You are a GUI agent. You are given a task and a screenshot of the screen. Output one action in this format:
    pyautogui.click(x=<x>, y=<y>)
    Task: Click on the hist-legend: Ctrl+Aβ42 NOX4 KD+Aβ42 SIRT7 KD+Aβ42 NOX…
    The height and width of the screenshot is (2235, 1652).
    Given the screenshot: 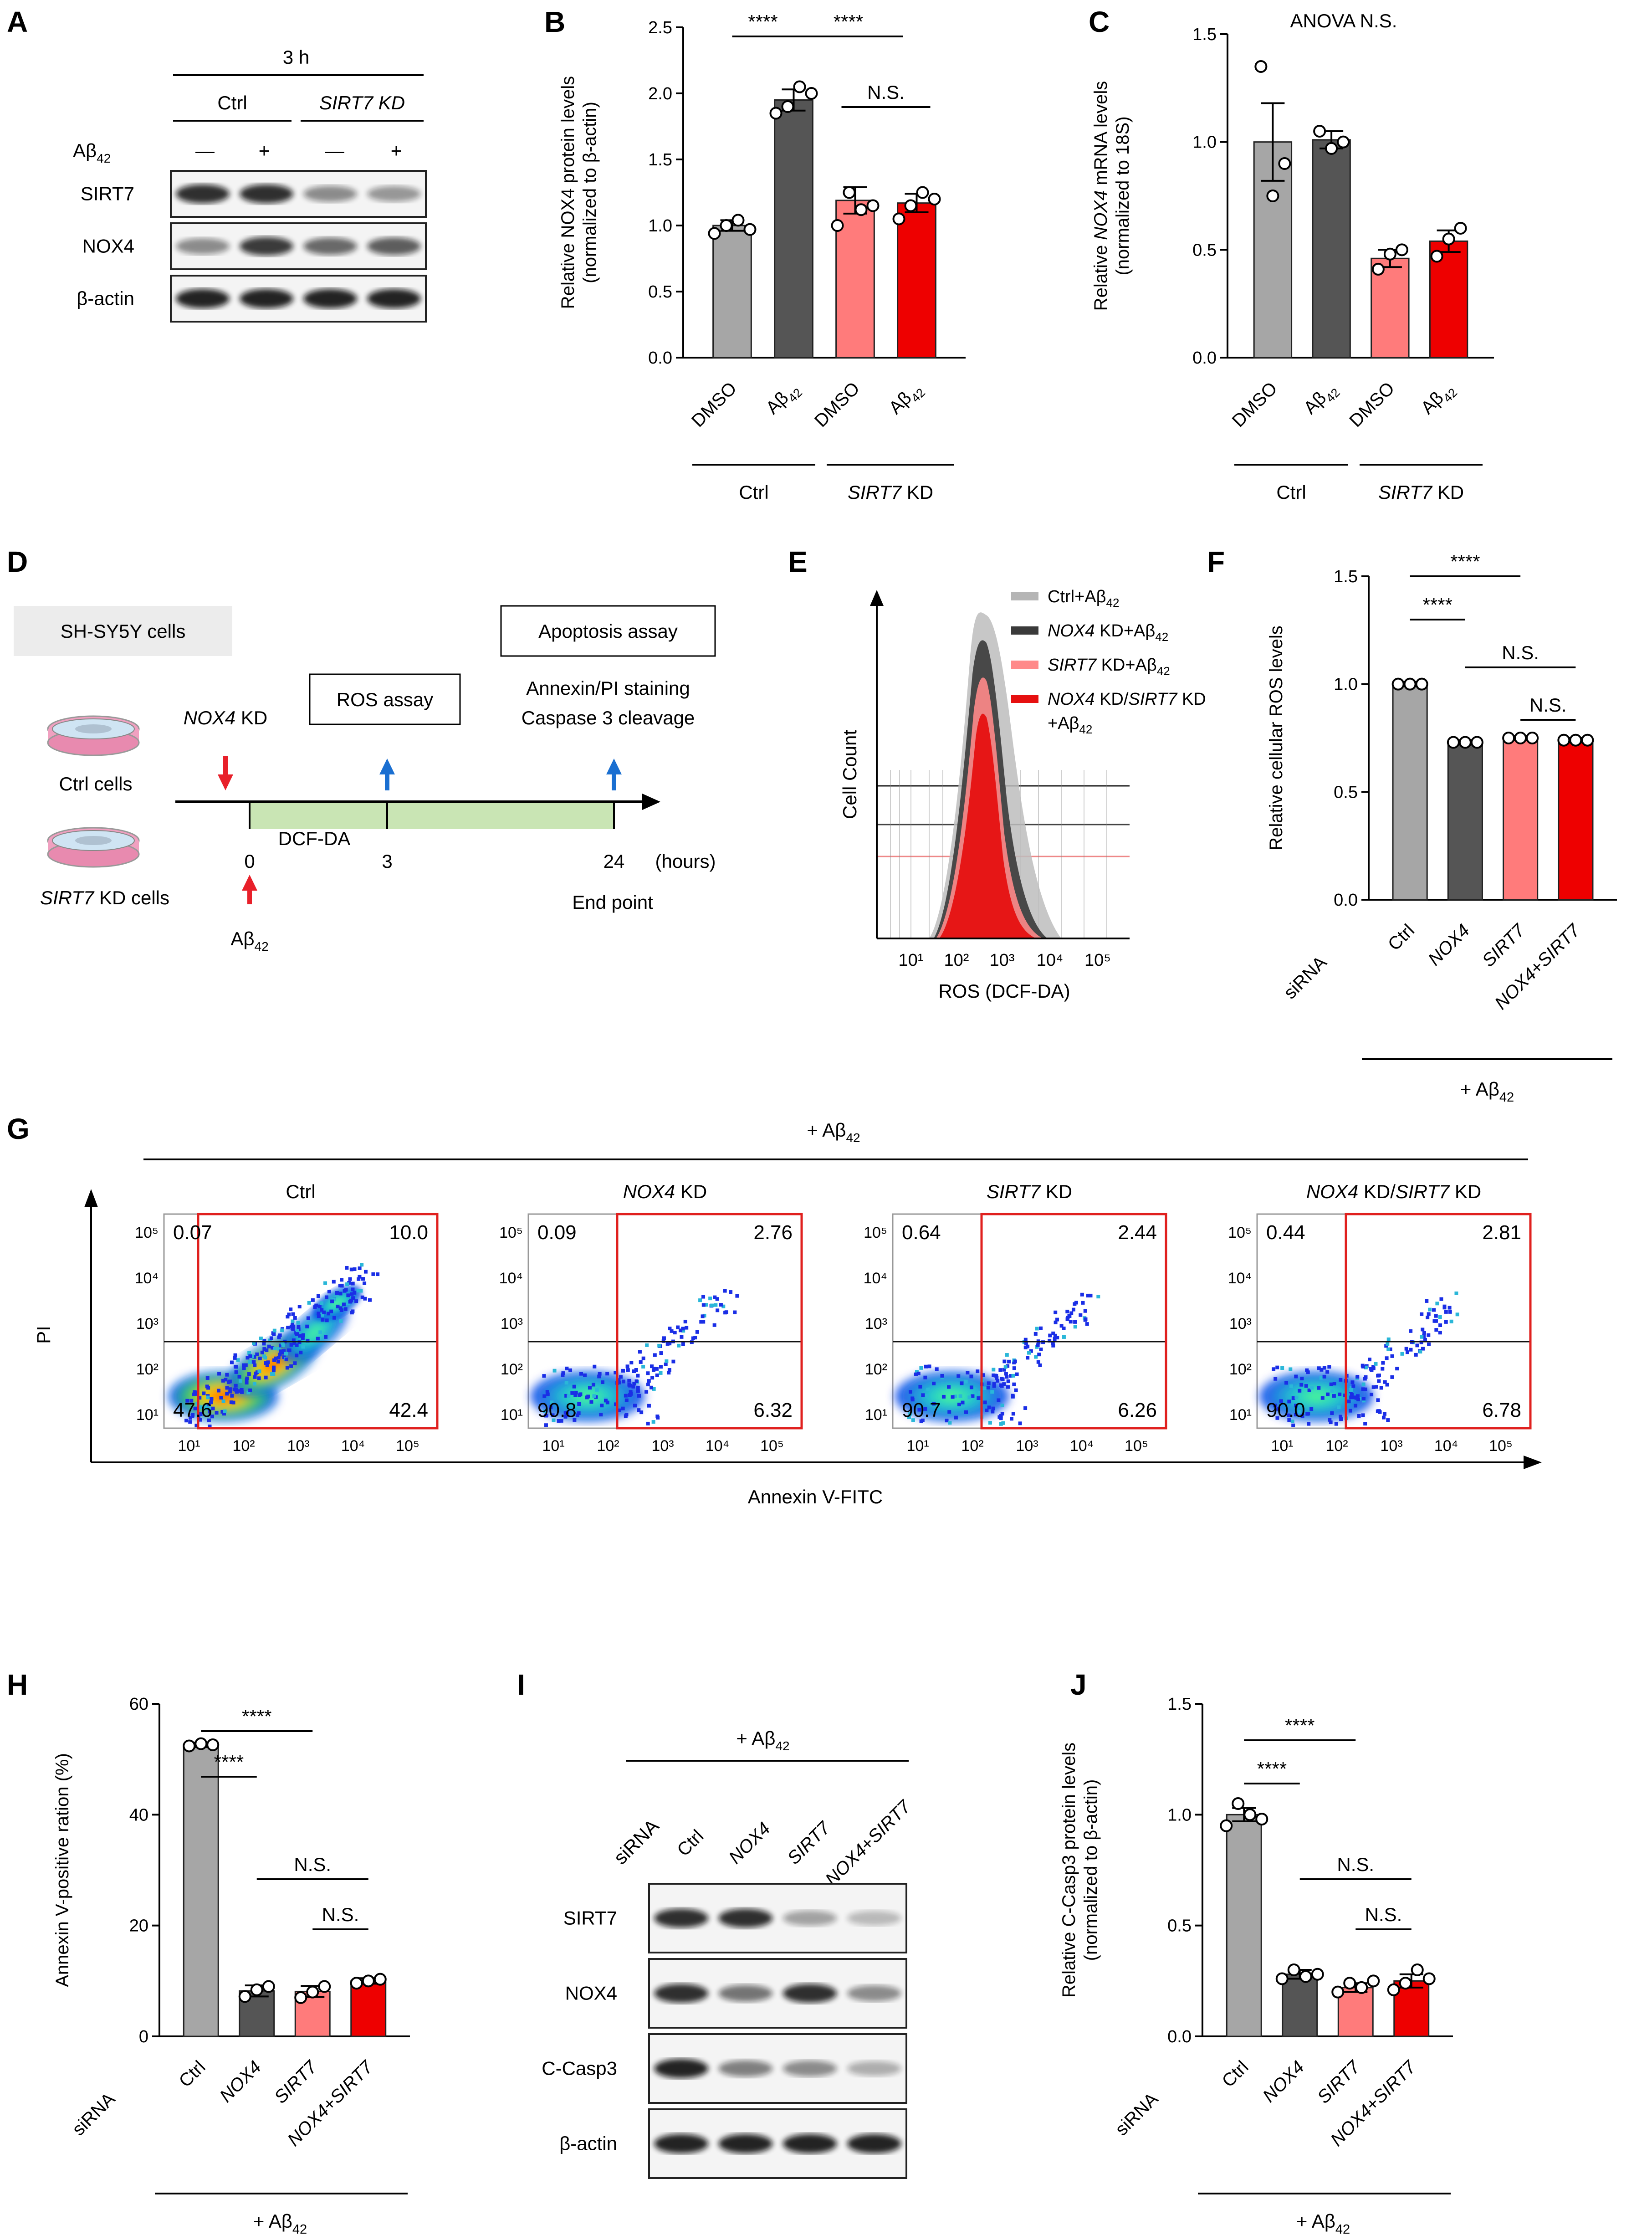 What is the action you would take?
    pyautogui.click(x=1109, y=661)
    